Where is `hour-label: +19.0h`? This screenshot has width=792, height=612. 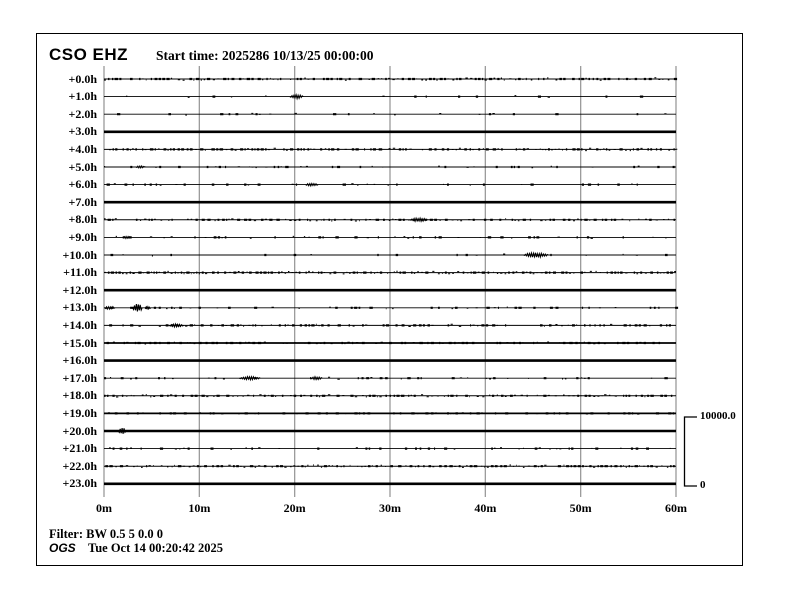 hour-label: +19.0h is located at coordinates (79, 412).